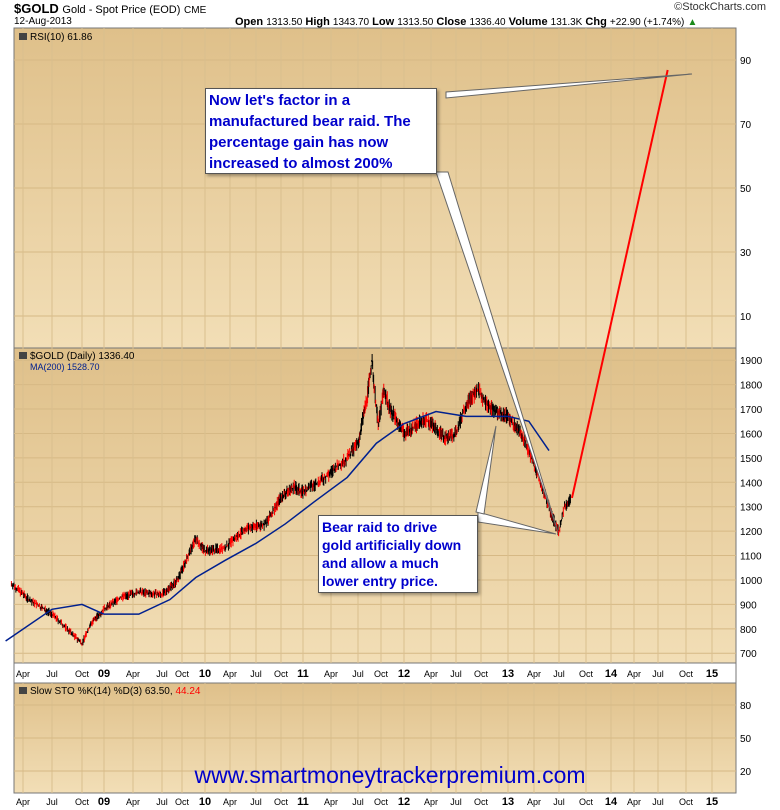 The height and width of the screenshot is (810, 780). What do you see at coordinates (611, 802) in the screenshot?
I see `x-tick-label-bottom: 14` at bounding box center [611, 802].